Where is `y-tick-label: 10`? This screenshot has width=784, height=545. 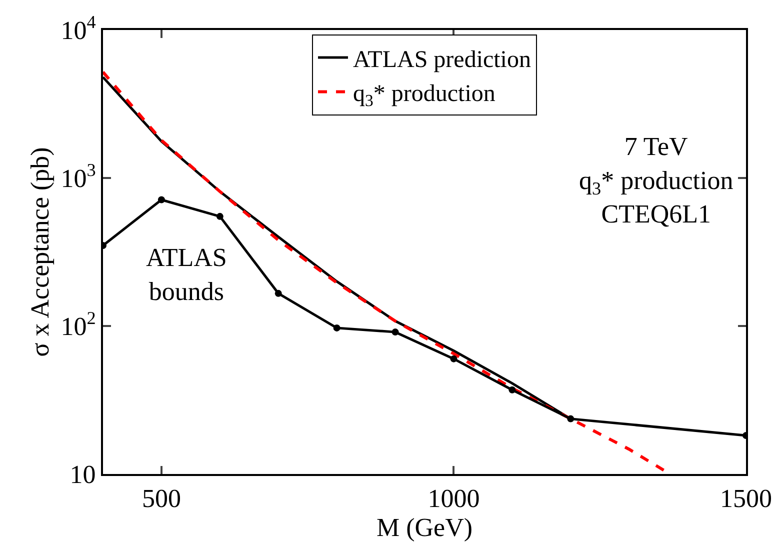 y-tick-label: 10 is located at coordinates (83, 475).